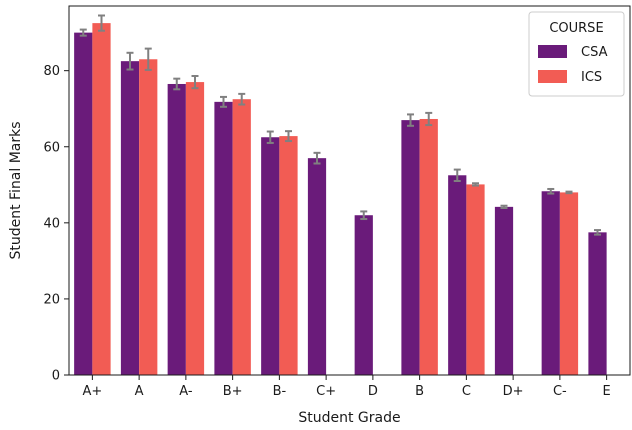 This screenshot has height=430, width=632. What do you see at coordinates (552, 76) in the screenshot?
I see `legend-swatch-ics` at bounding box center [552, 76].